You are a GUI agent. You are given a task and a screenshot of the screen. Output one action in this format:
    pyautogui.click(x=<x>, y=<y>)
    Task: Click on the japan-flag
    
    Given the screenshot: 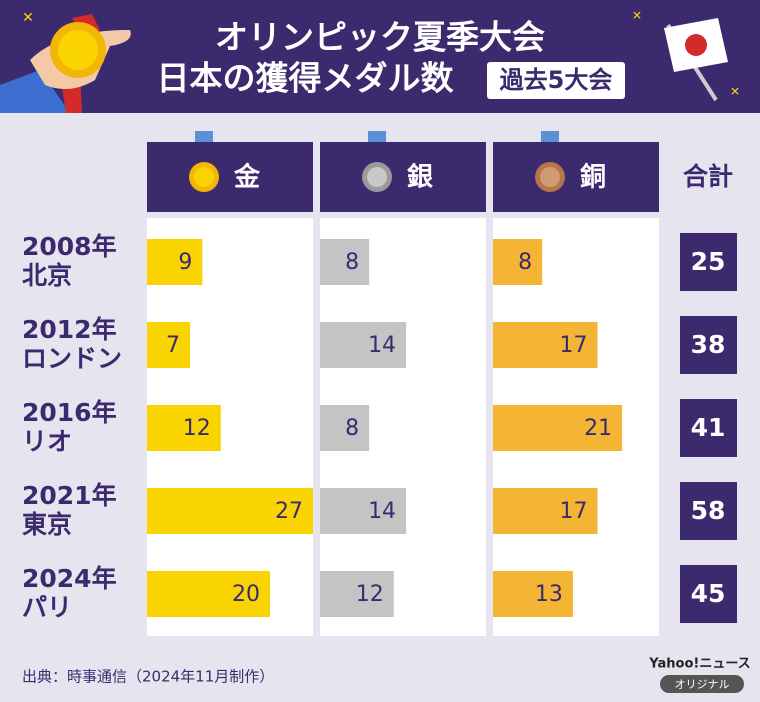 What is the action you would take?
    pyautogui.click(x=696, y=60)
    